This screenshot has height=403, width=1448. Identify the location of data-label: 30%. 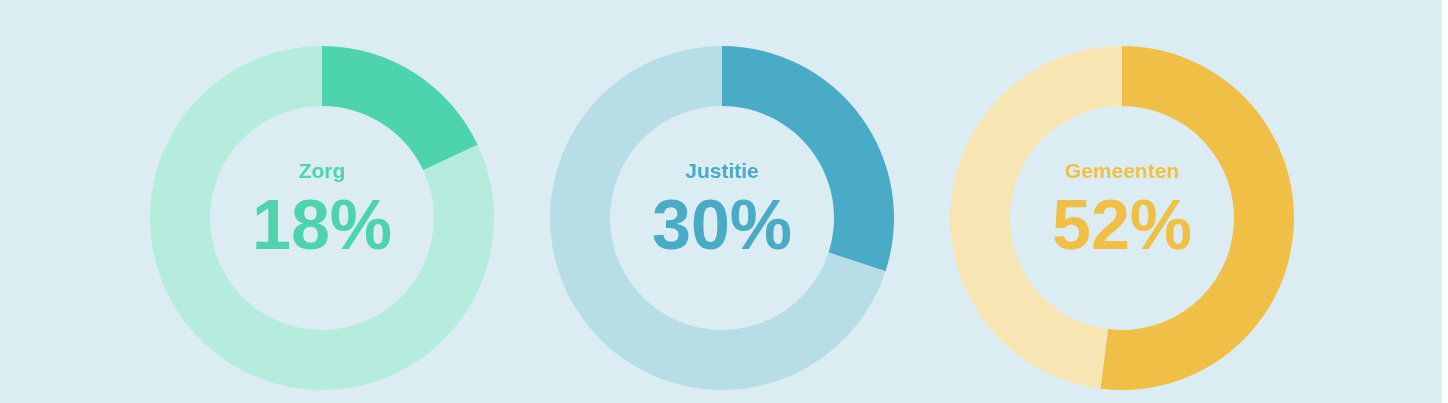
(722, 225).